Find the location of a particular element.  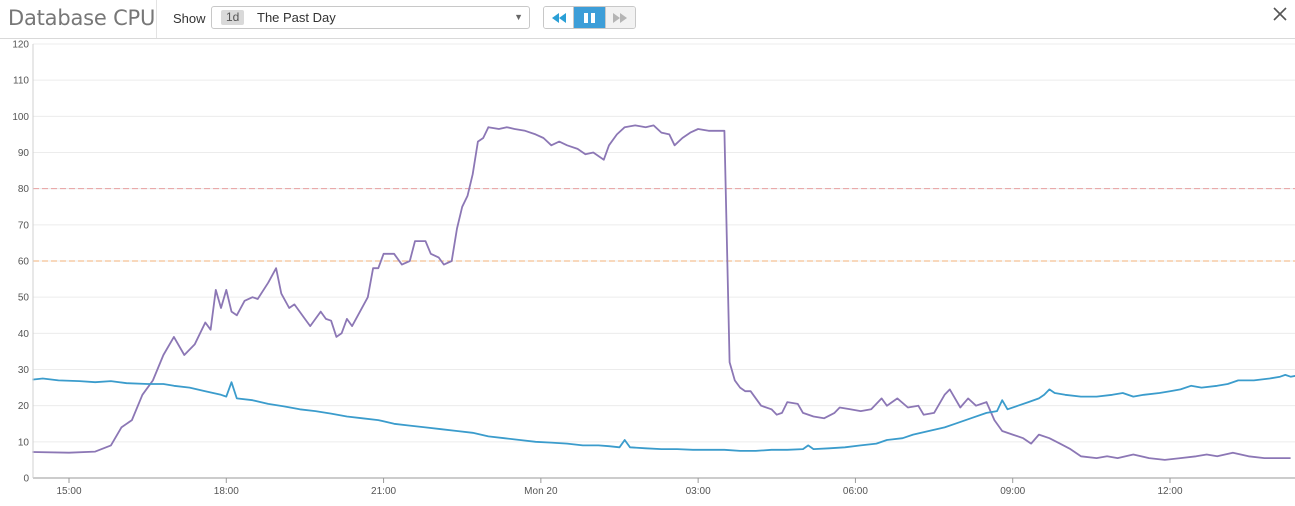

y-tick-label: 120 is located at coordinates (20, 45).